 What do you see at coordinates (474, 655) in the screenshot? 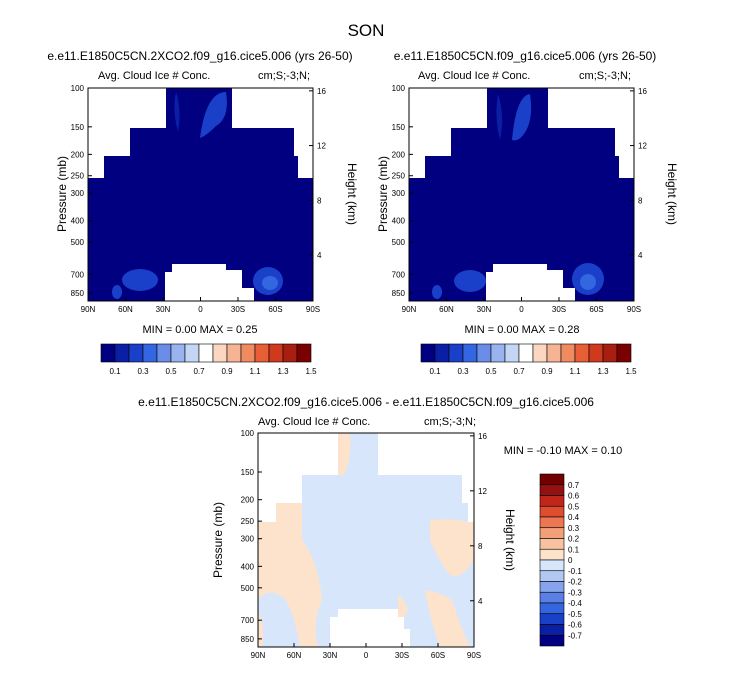
I see `x-tick-label: 90S` at bounding box center [474, 655].